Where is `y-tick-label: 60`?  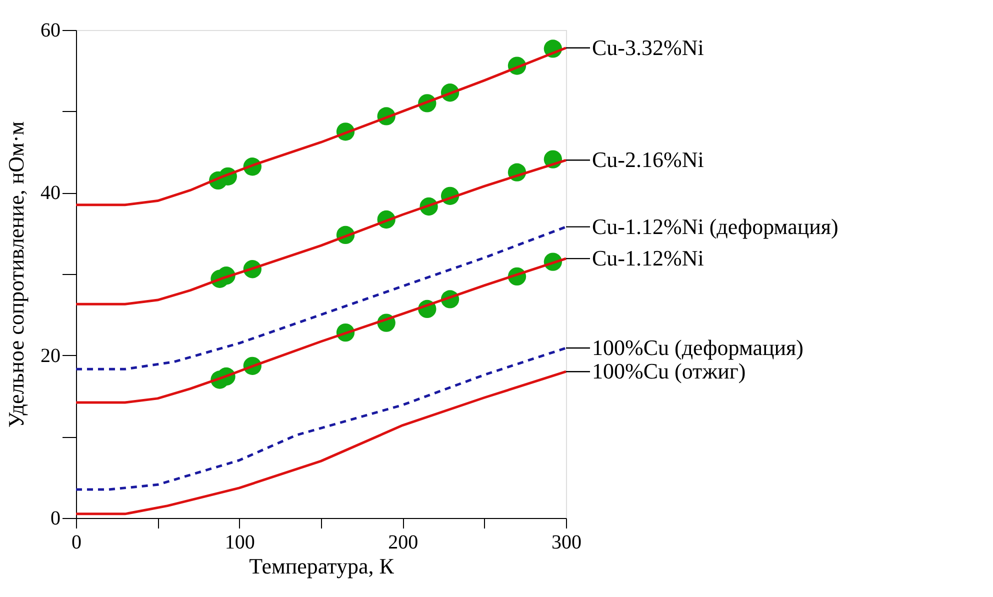
y-tick-label: 60 is located at coordinates (50, 31).